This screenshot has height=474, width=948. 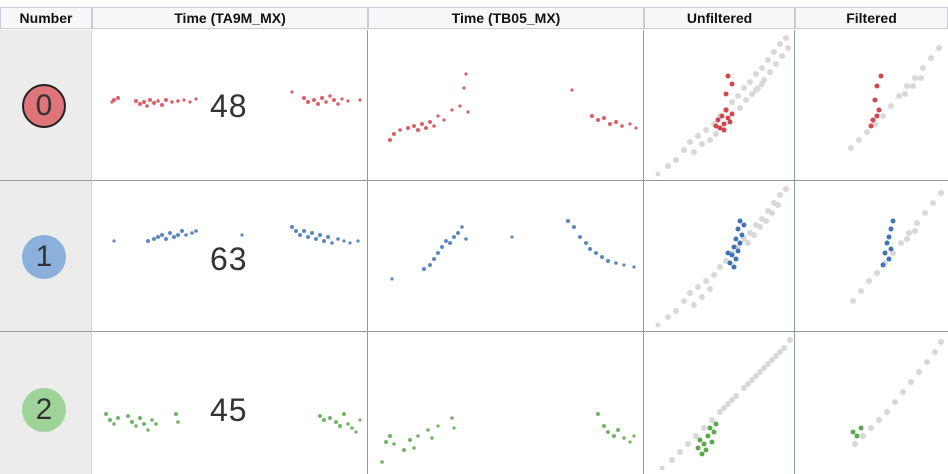 I want to click on time-ta9m-cell-2: 45, so click(x=230, y=403).